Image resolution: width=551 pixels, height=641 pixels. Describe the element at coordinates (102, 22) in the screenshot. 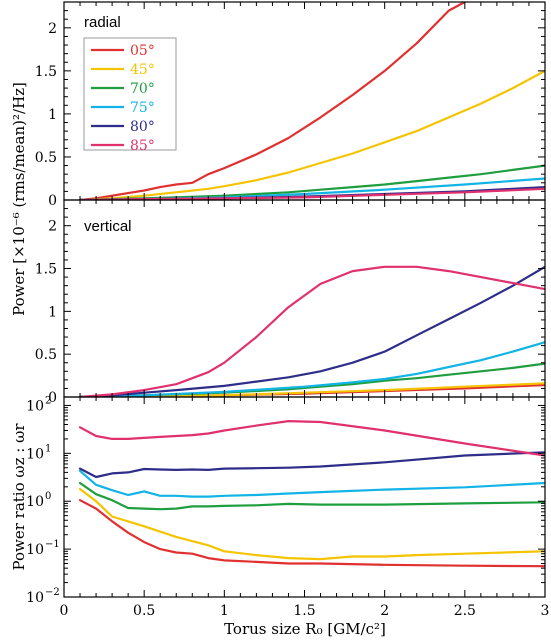

I see `panel-title-radial: radial` at that location.